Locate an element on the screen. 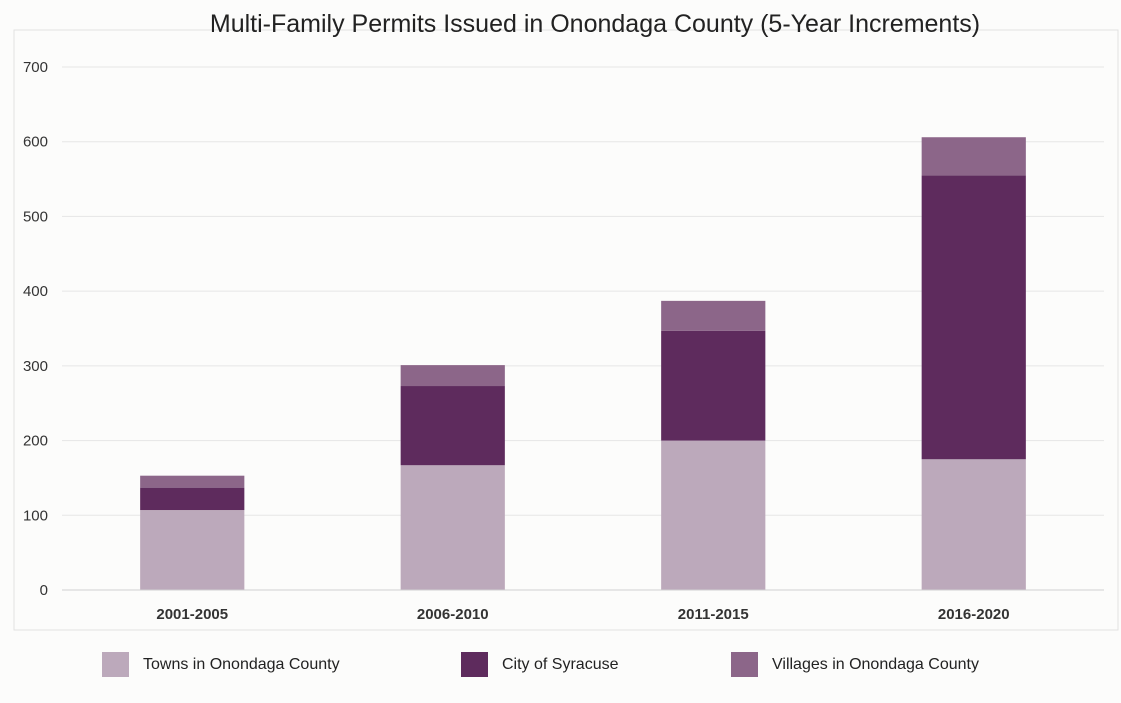 This screenshot has height=703, width=1121. y-tick-label: 500 is located at coordinates (35, 216).